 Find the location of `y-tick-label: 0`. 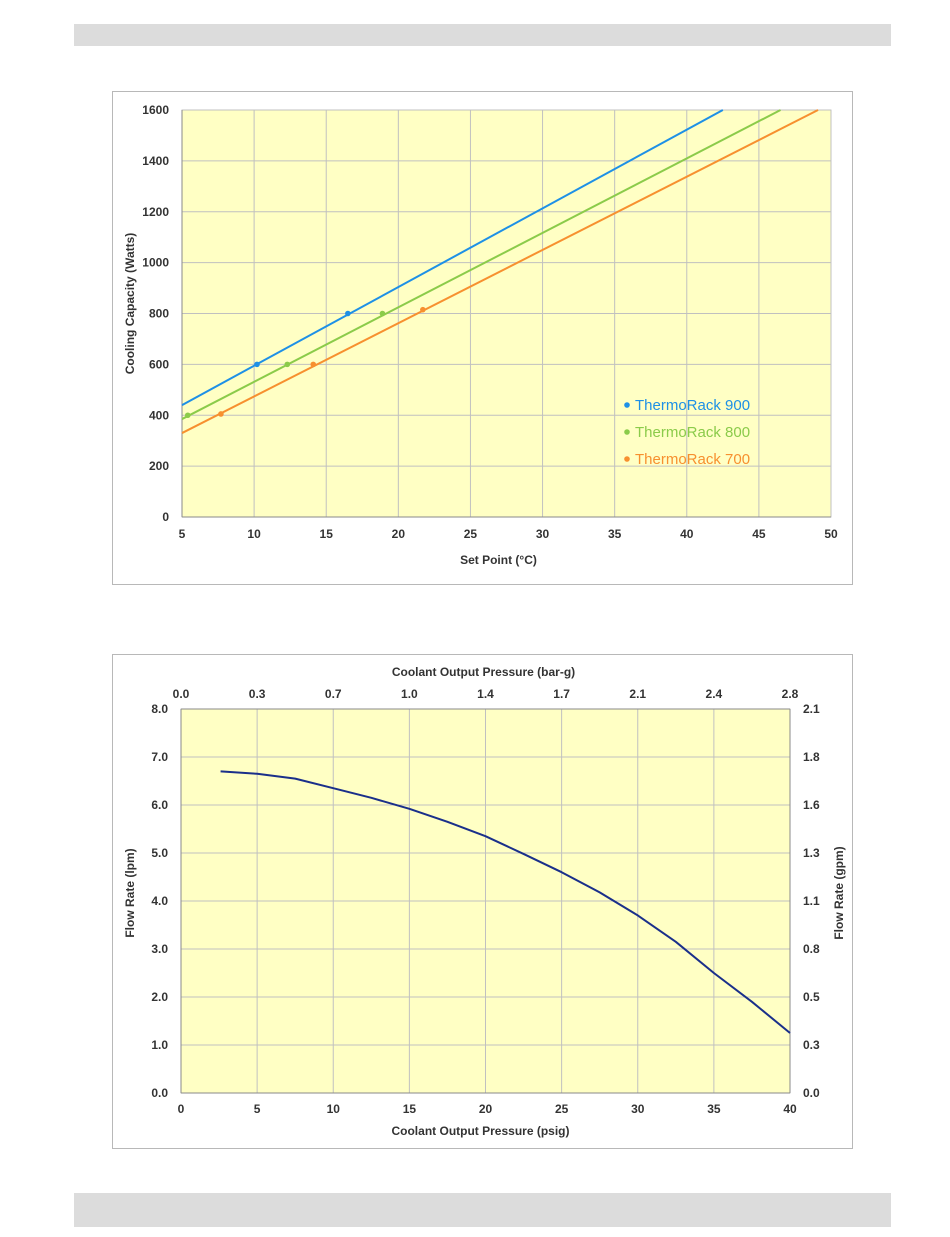

y-tick-label: 0 is located at coordinates (165, 517).